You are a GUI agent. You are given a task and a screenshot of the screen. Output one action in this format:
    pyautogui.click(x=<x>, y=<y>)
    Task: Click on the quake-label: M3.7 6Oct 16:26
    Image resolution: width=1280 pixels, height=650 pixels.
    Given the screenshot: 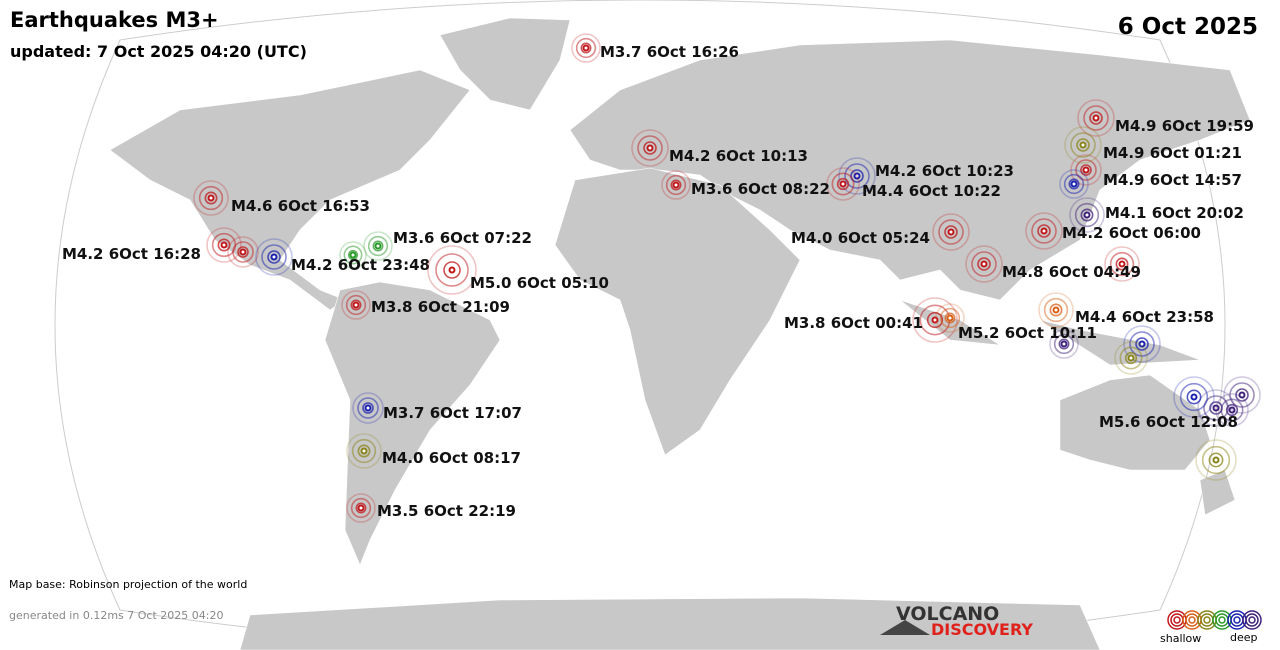 What is the action you would take?
    pyautogui.click(x=669, y=52)
    